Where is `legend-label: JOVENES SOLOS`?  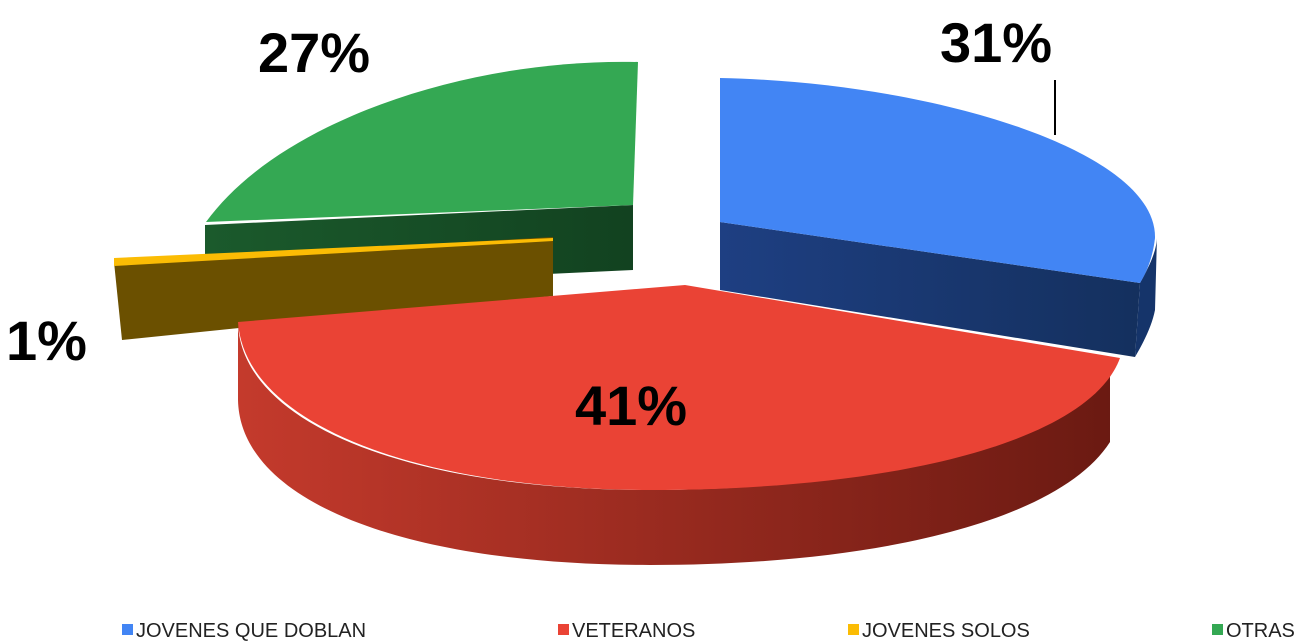 legend-label: JOVENES SOLOS is located at coordinates (946, 630).